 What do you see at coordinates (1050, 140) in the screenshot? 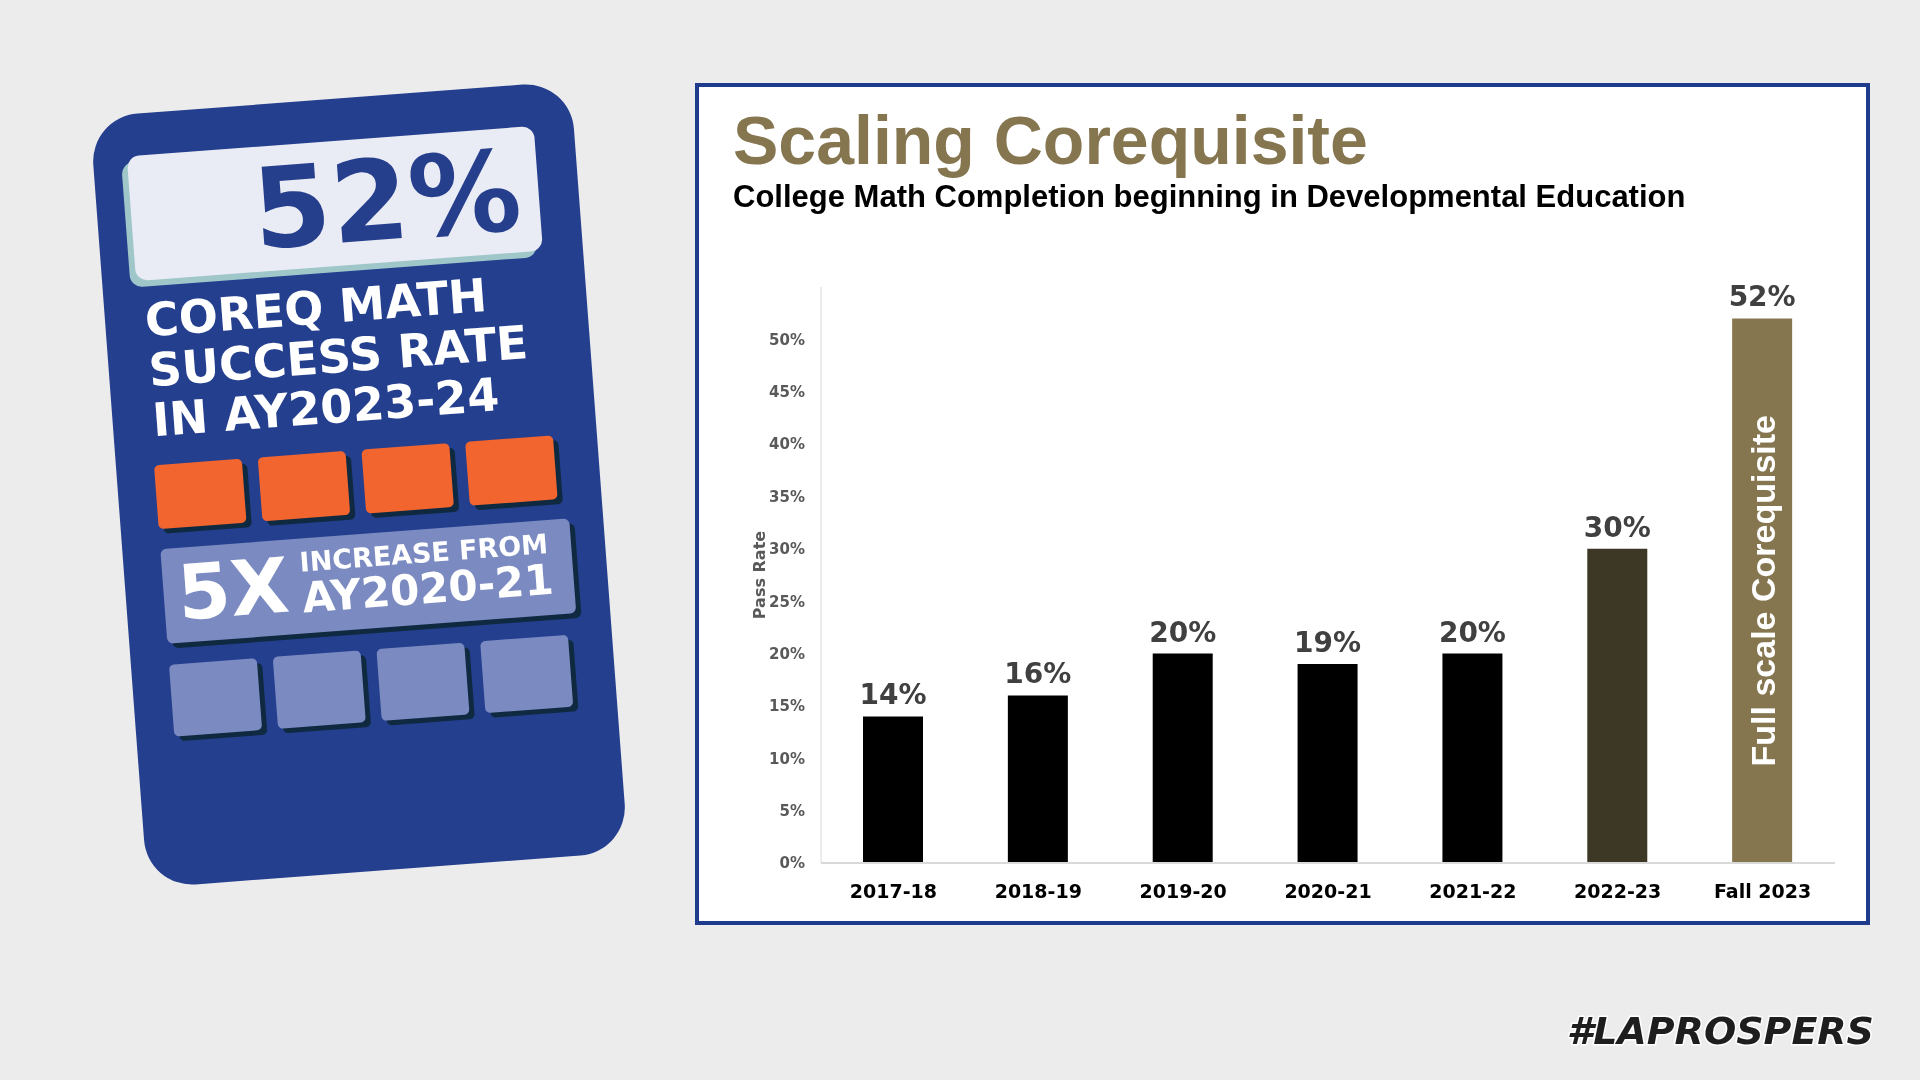
I see `chart-title: Scaling Corequisite` at bounding box center [1050, 140].